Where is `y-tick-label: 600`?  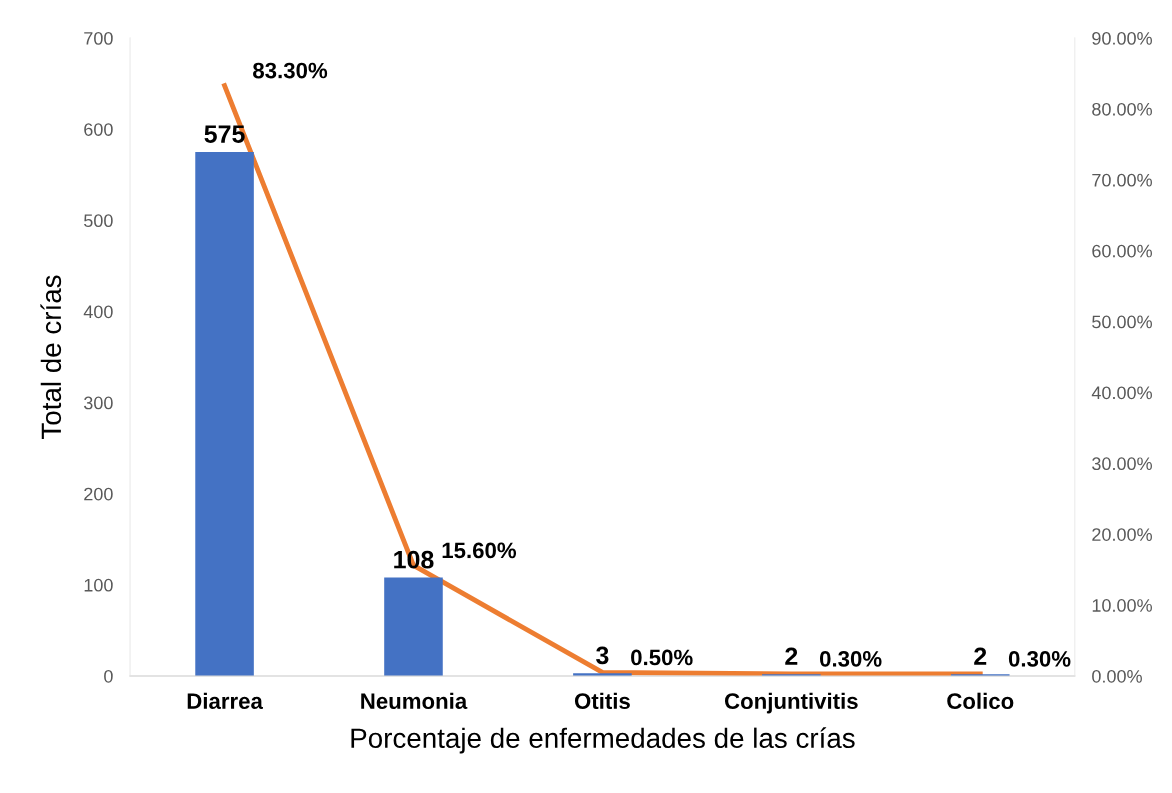 y-tick-label: 600 is located at coordinates (98, 129).